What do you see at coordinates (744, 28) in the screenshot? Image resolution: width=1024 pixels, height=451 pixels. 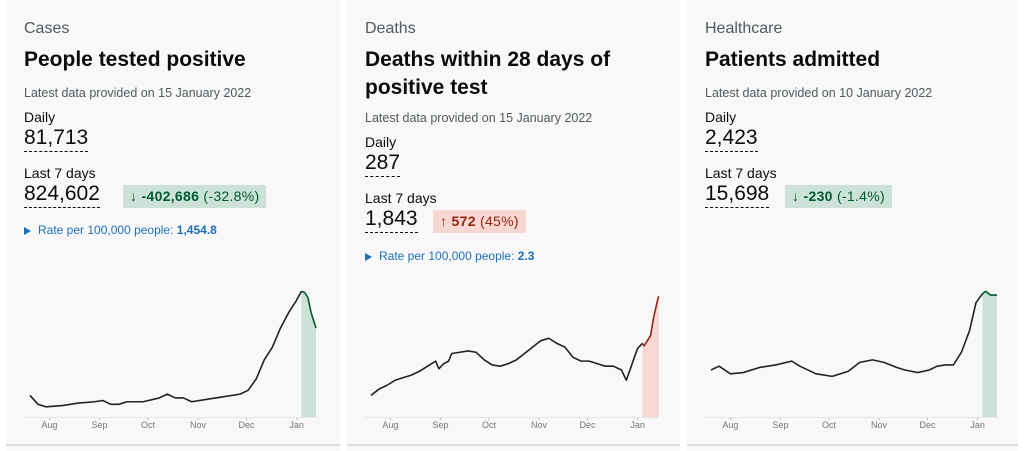 I see `card-category: Healthcare` at bounding box center [744, 28].